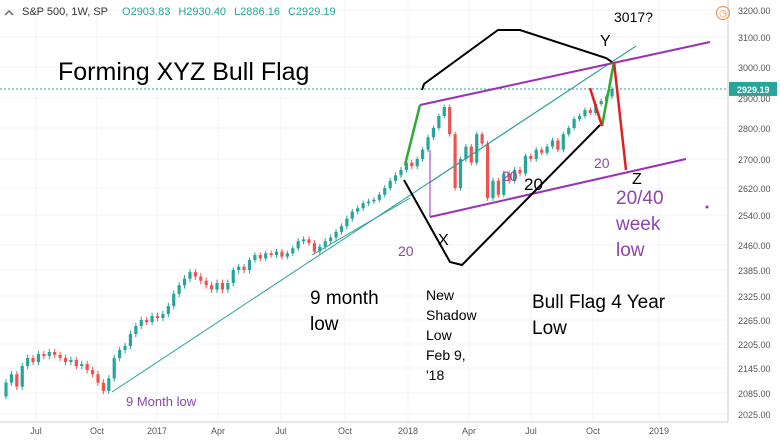 The image size is (780, 443). Describe the element at coordinates (439, 335) in the screenshot. I see `shadow-low-line: Low` at that location.